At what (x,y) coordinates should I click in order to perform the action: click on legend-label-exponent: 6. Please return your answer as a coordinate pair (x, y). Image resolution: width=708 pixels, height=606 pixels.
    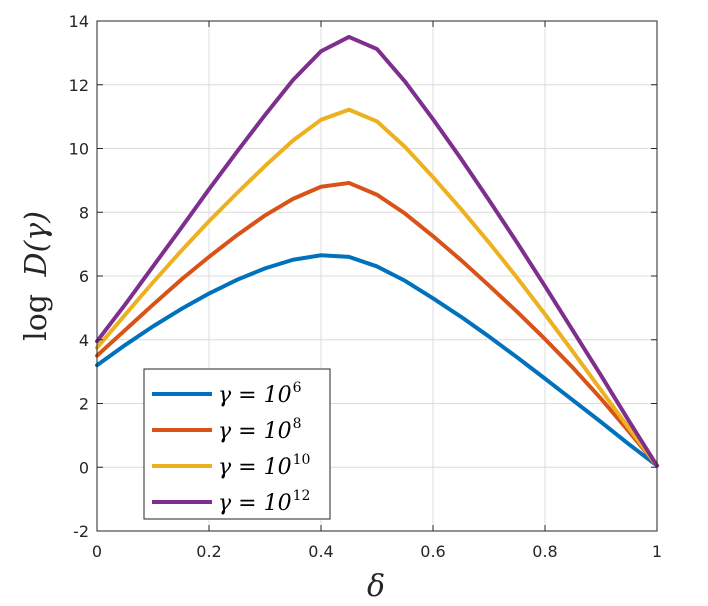
    Looking at the image, I should click on (297, 388).